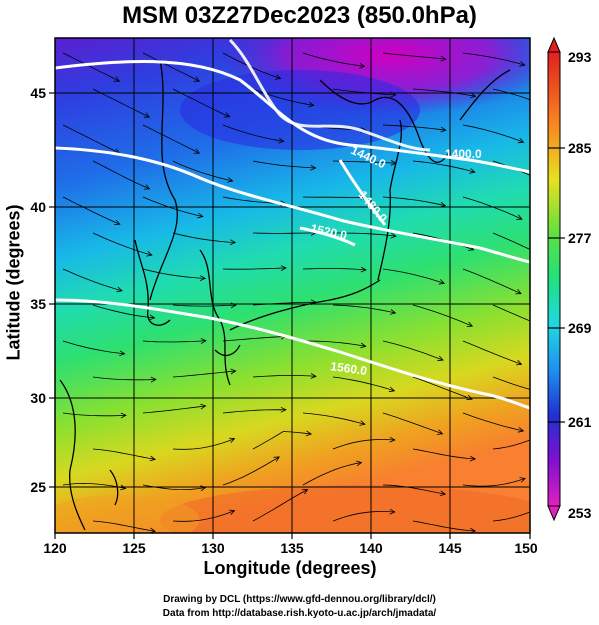 Image resolution: width=599 pixels, height=625 pixels. I want to click on x-tick-label: 145, so click(450, 548).